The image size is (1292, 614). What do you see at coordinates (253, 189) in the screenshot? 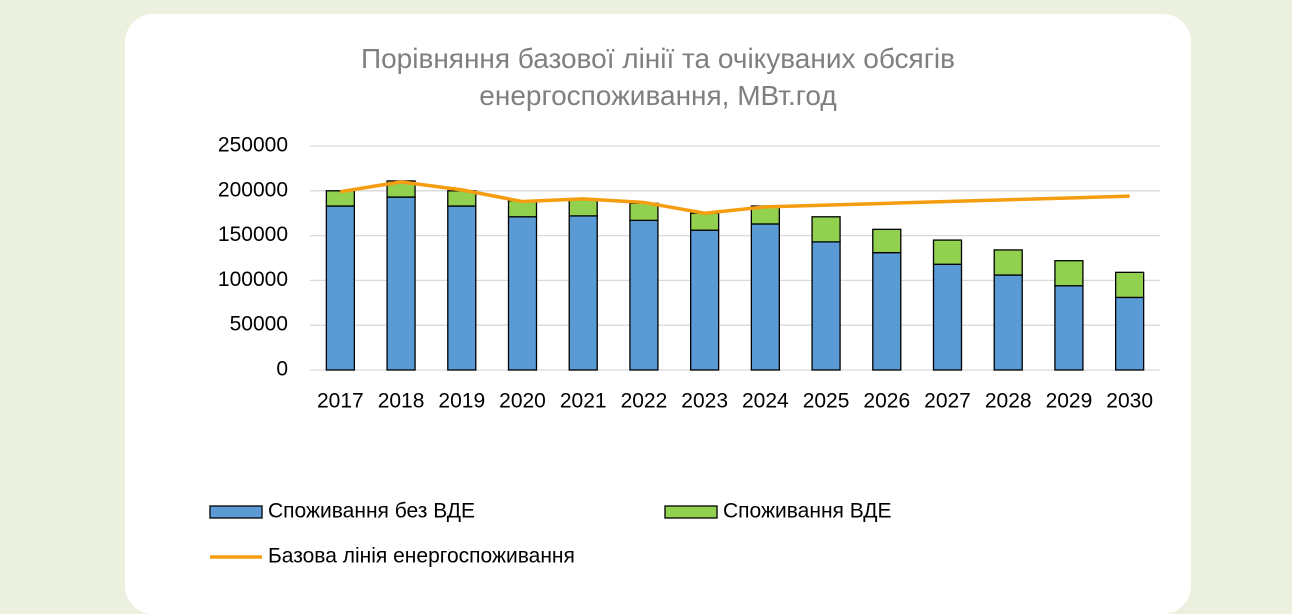
I see `y-tick-label: 200000` at bounding box center [253, 189].